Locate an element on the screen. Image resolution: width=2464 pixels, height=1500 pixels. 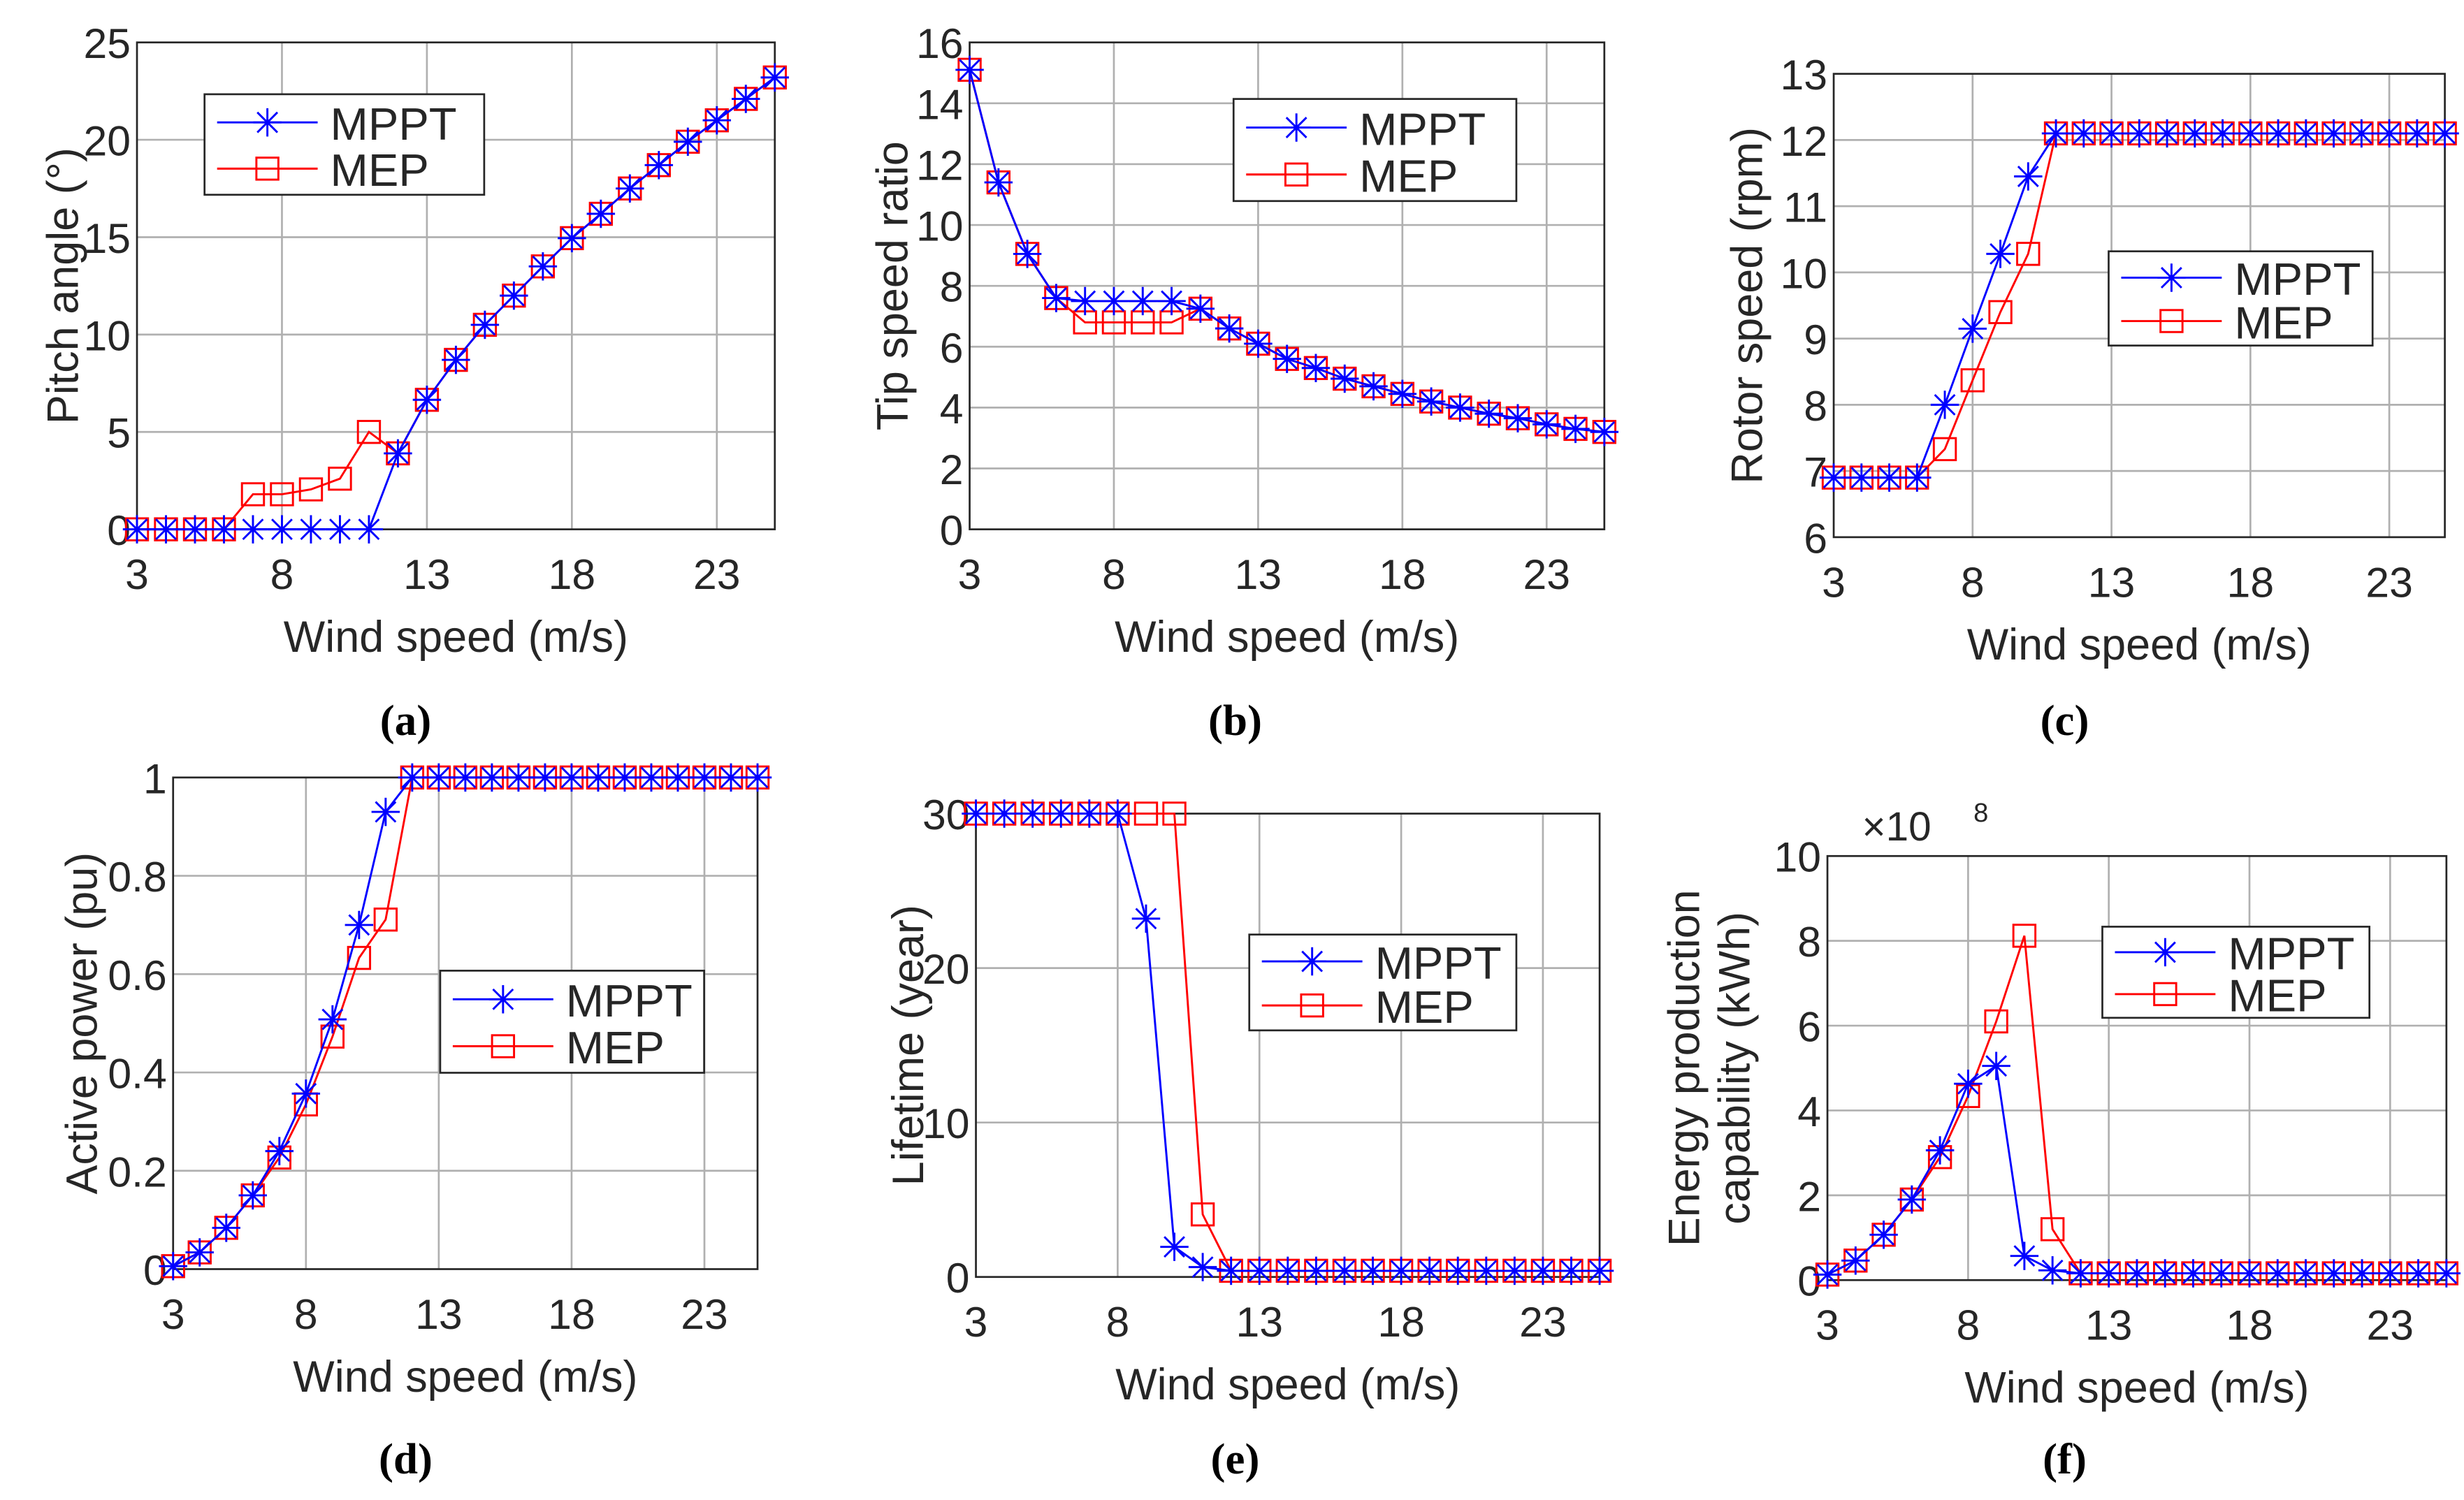
y-axis-label: capability (kWh) is located at coordinates (1734, 1068).